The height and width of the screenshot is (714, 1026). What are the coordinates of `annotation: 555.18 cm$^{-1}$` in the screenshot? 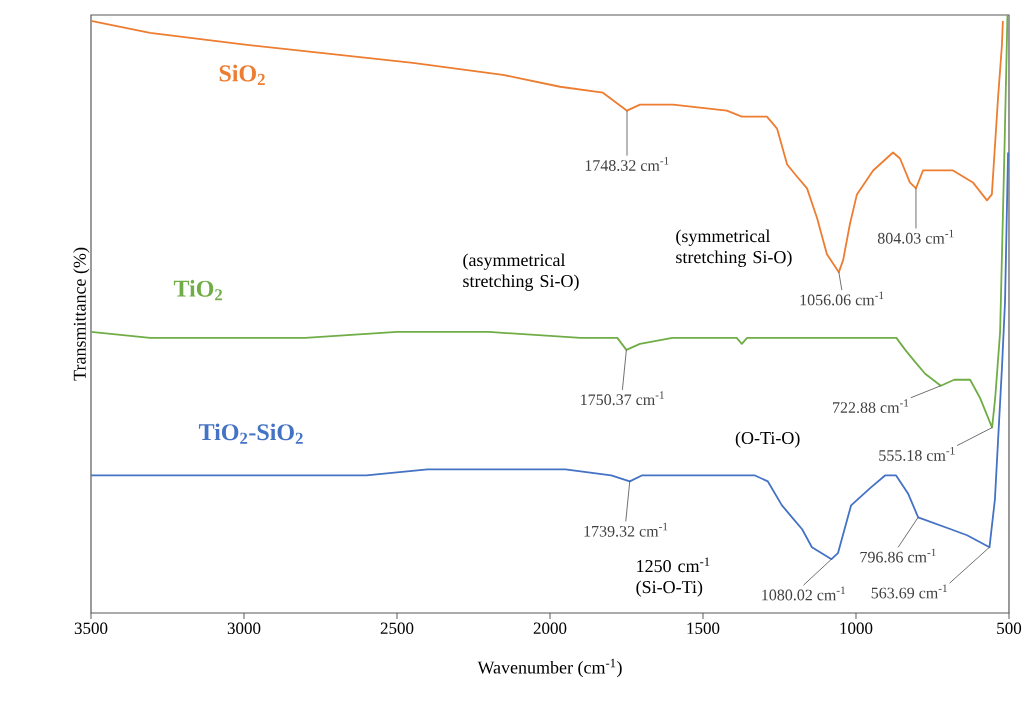 It's located at (917, 454).